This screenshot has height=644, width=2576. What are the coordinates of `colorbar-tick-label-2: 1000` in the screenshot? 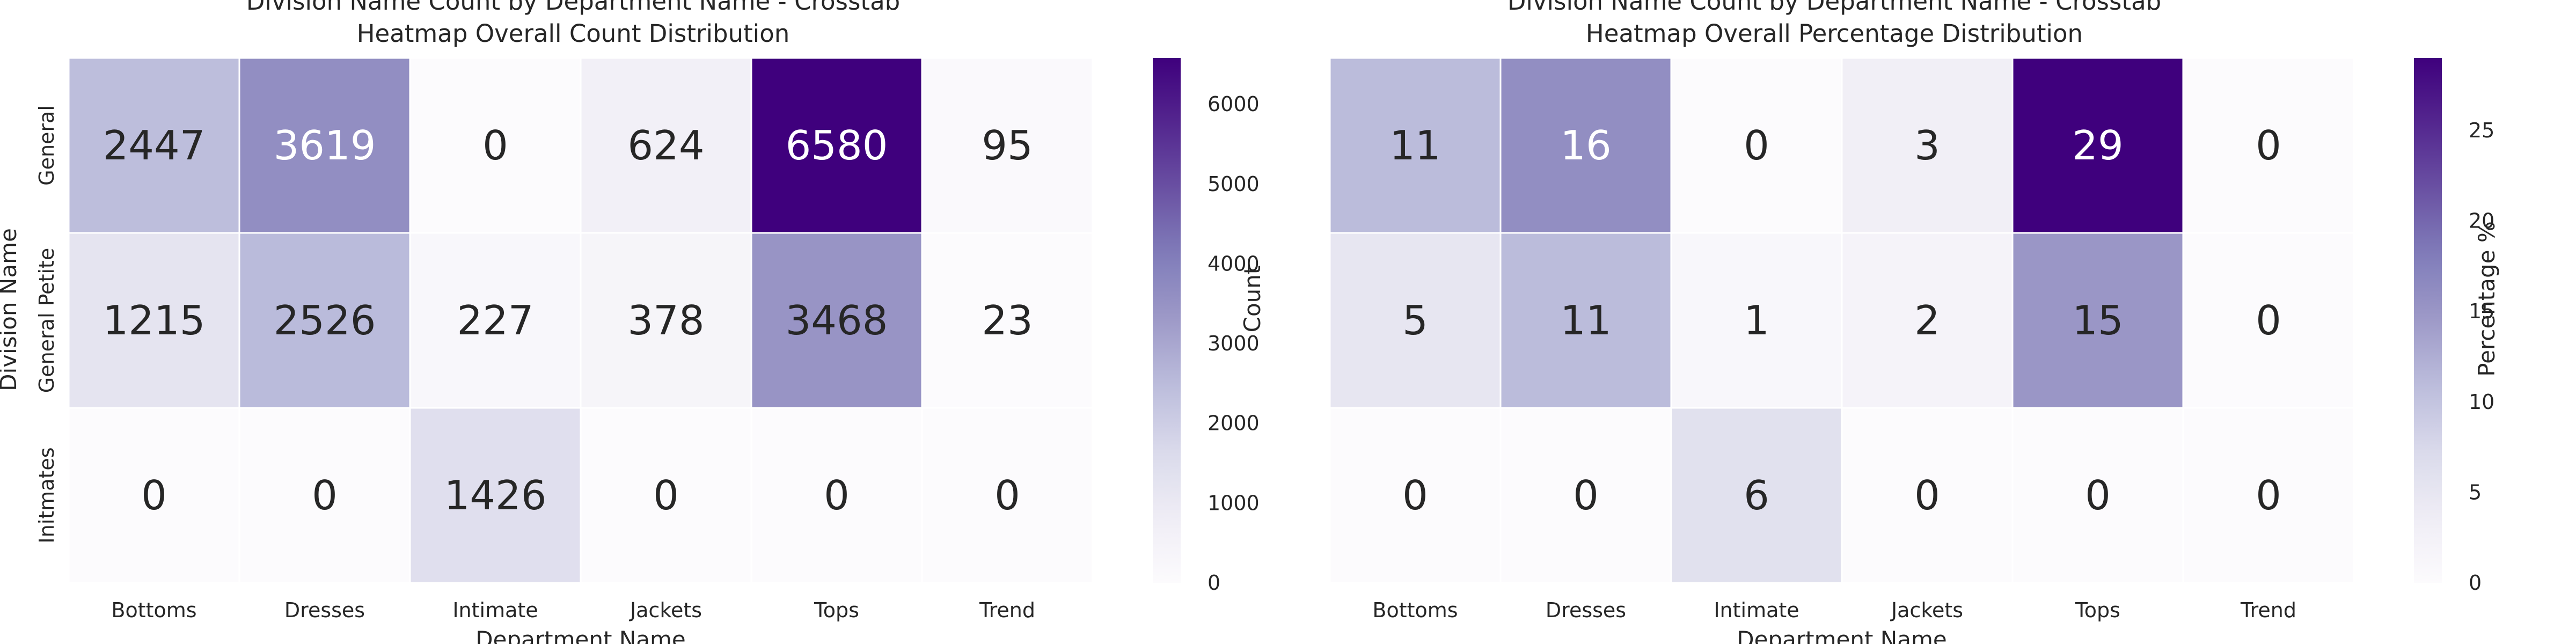 It's located at (1234, 503).